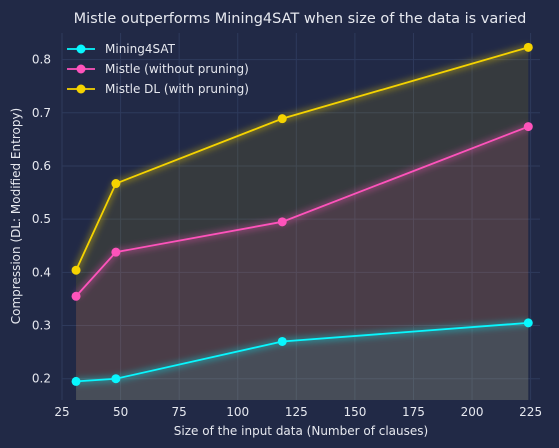 Image resolution: width=559 pixels, height=448 pixels. What do you see at coordinates (237, 412) in the screenshot?
I see `x-tick-label: 100` at bounding box center [237, 412].